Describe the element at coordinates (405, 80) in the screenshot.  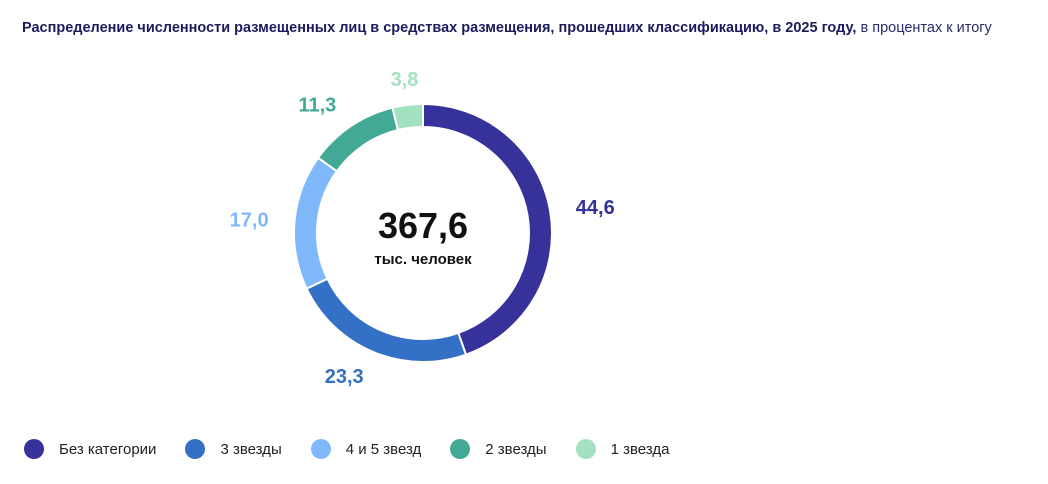
I see `slice-label-5: 3,8` at that location.